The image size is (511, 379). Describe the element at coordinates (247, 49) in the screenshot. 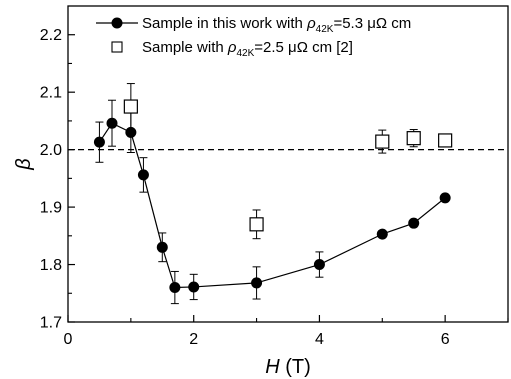

I see `legend-series2-label: Sample with ρ42K=2.5 μΩ cm [2]` at that location.